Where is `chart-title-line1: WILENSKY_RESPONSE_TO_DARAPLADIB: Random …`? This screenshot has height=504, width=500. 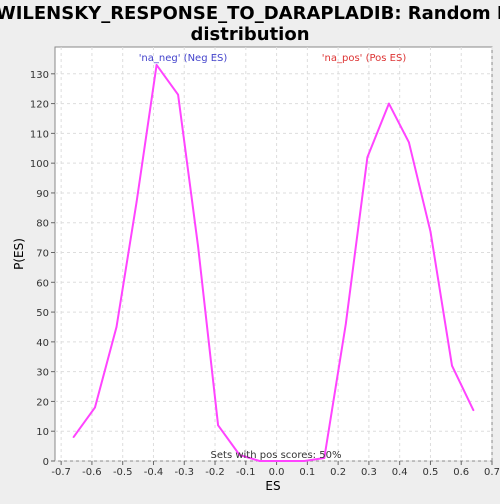
chart-title-line1: WILENSKY_RESPONSE_TO_DARAPLADIB: Random … is located at coordinates (250, 13).